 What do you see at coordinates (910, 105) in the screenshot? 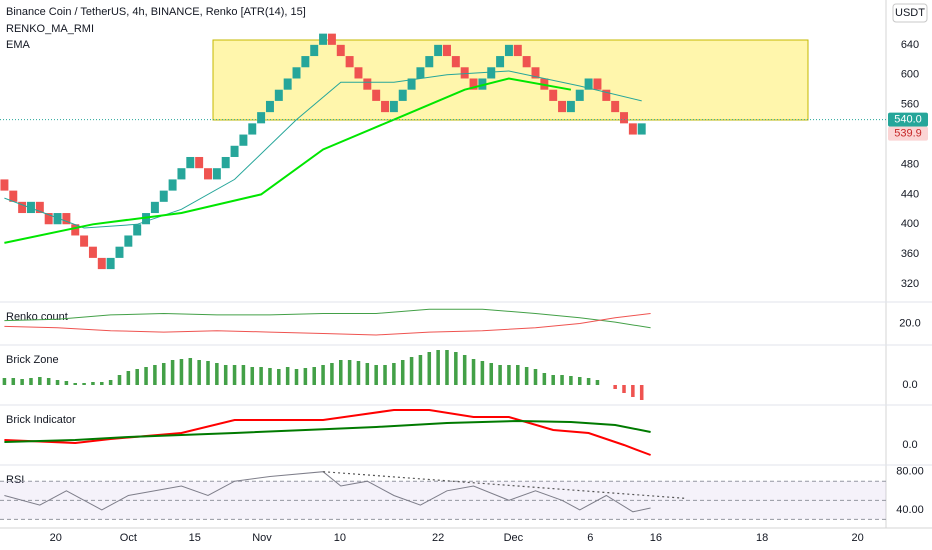
I see `y-tick-label: 560` at bounding box center [910, 105].